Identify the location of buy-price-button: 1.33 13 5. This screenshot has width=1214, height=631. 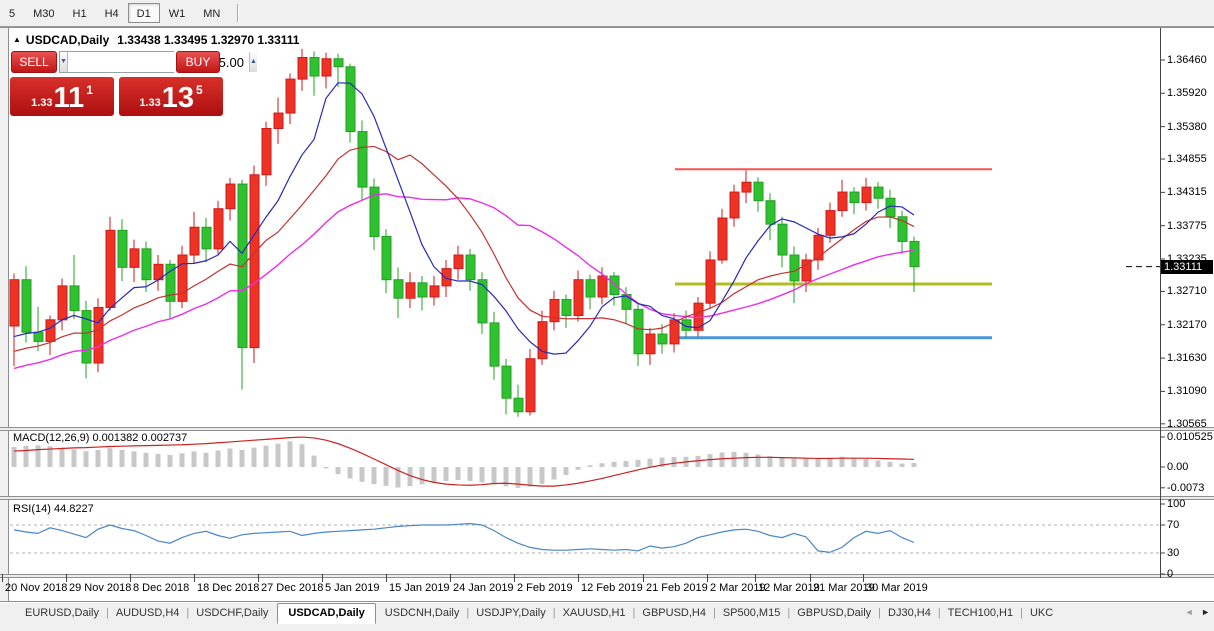
(171, 96).